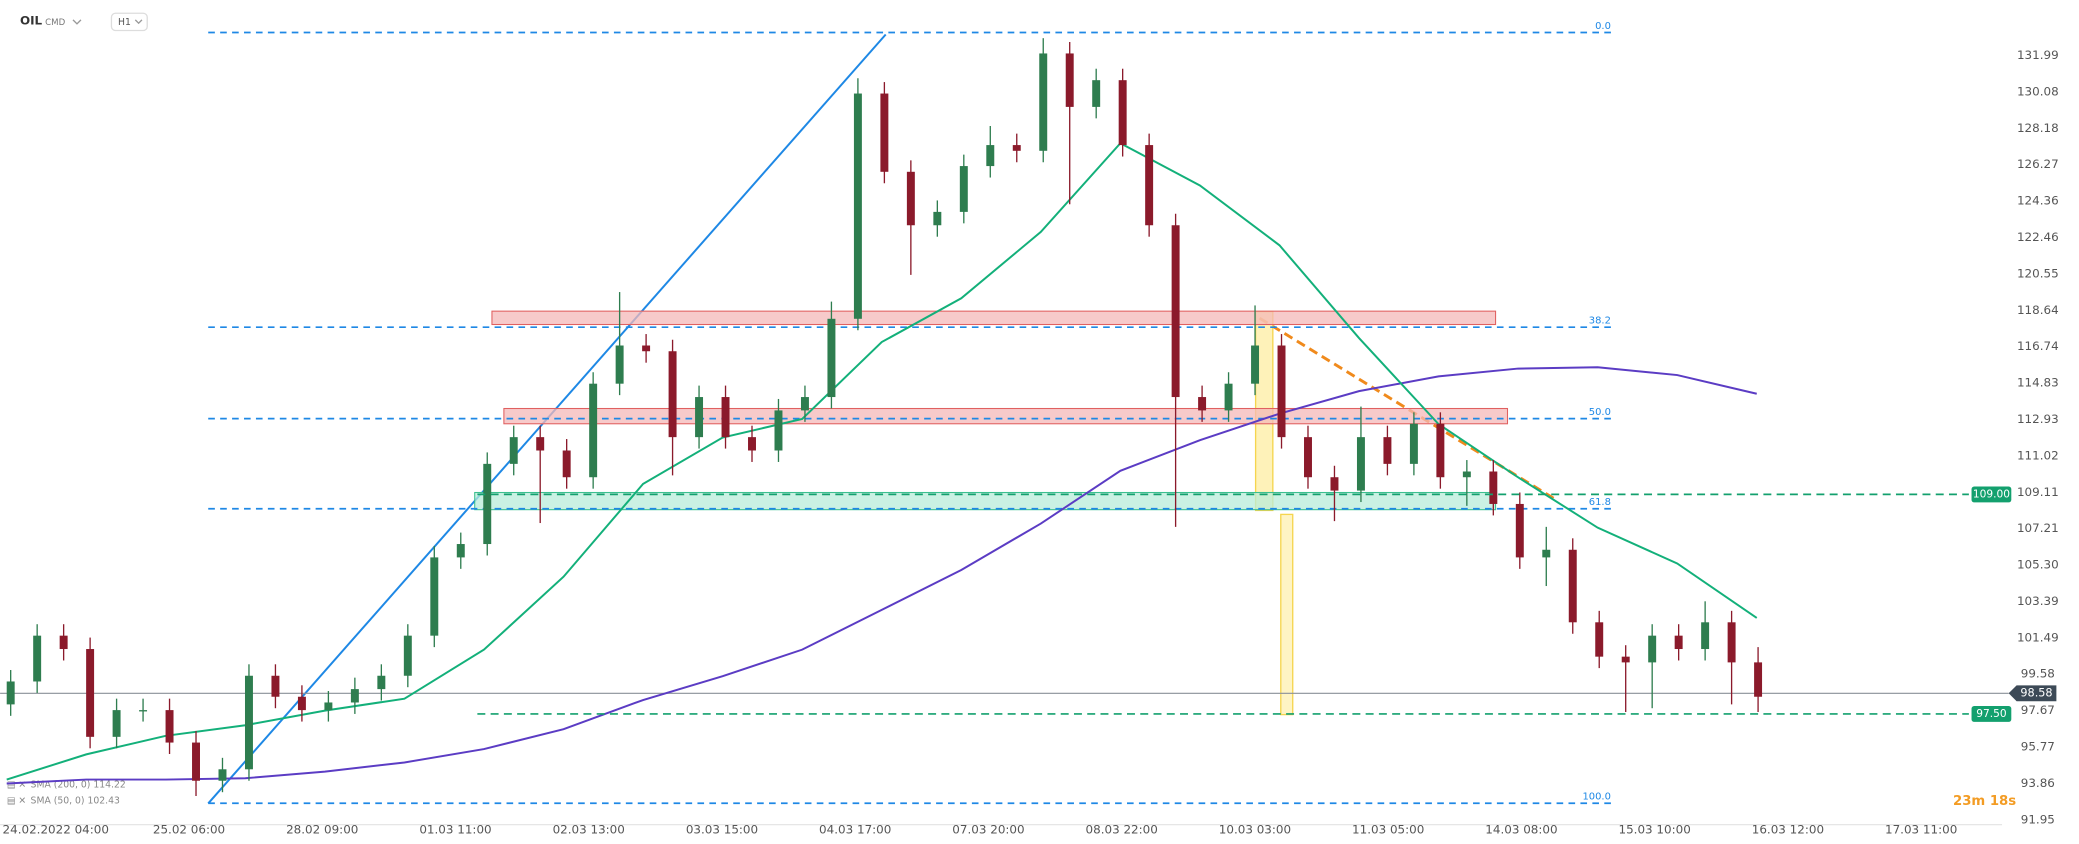 The width and height of the screenshot is (2079, 844). Describe the element at coordinates (2038, 383) in the screenshot. I see `y-tick-label: 114.83` at that location.